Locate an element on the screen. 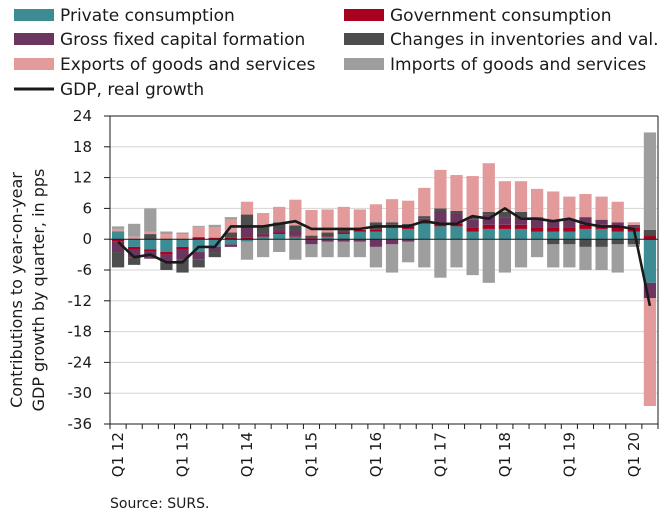 This screenshot has width=668, height=520. legend-swatch-government-consumption is located at coordinates (364, 15).